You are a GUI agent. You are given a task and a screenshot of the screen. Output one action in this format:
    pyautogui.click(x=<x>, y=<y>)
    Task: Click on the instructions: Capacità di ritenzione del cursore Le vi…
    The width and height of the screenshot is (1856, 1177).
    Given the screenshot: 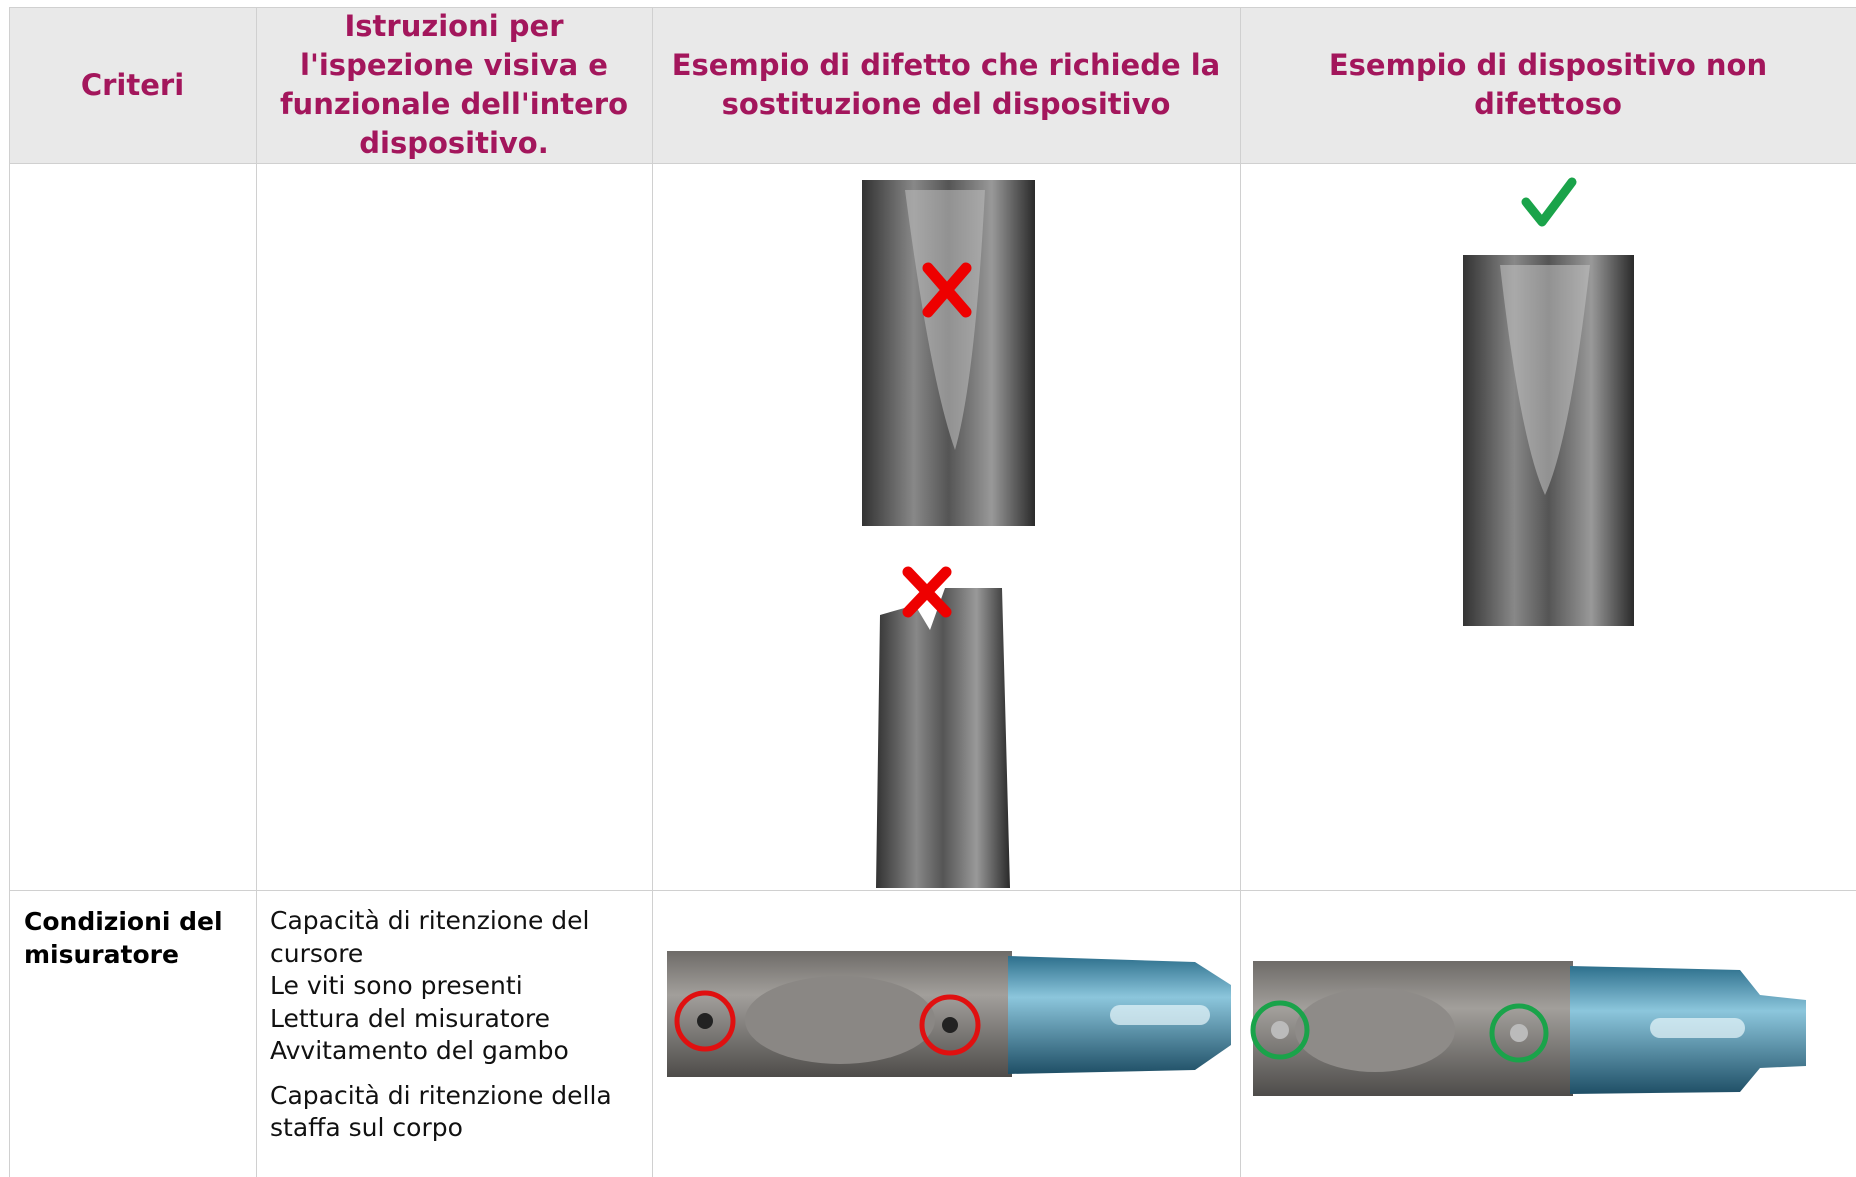 What is the action you would take?
    pyautogui.click(x=455, y=1025)
    